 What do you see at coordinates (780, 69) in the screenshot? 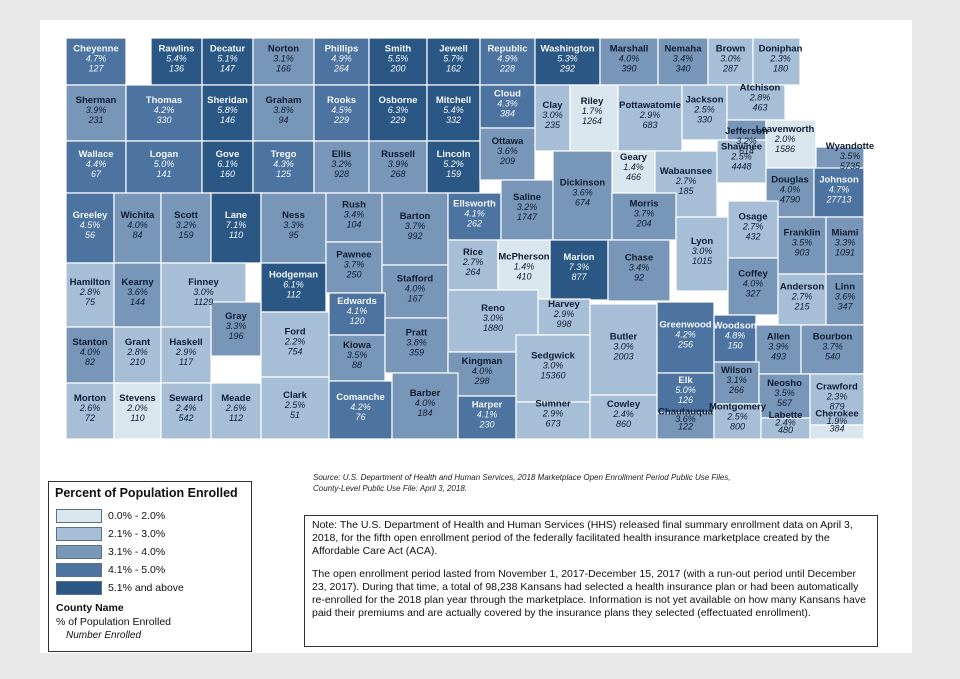
I see `county-enrolled-label: 180` at bounding box center [780, 69].